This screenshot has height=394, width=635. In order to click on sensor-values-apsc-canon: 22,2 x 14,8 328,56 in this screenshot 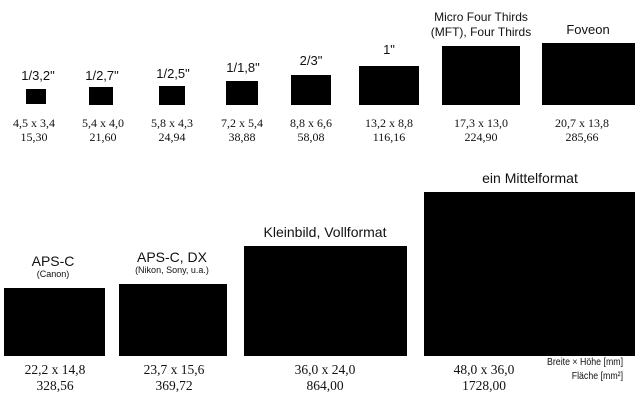, I will do `click(55, 378)`.